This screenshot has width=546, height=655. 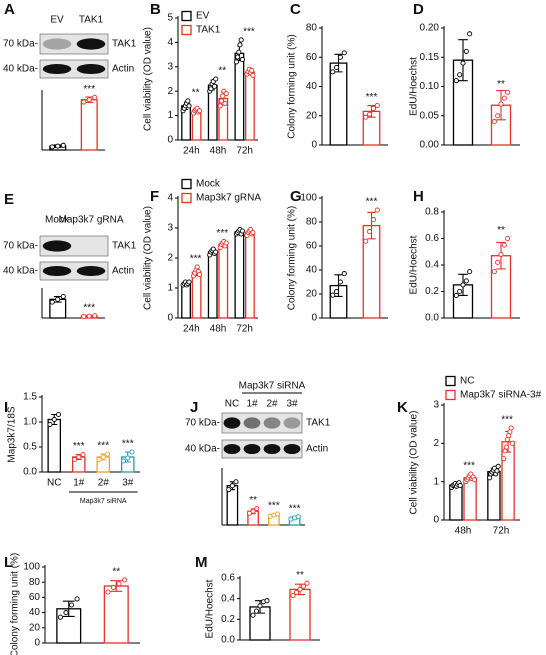 I want to click on panel-letter: E, so click(x=9, y=199).